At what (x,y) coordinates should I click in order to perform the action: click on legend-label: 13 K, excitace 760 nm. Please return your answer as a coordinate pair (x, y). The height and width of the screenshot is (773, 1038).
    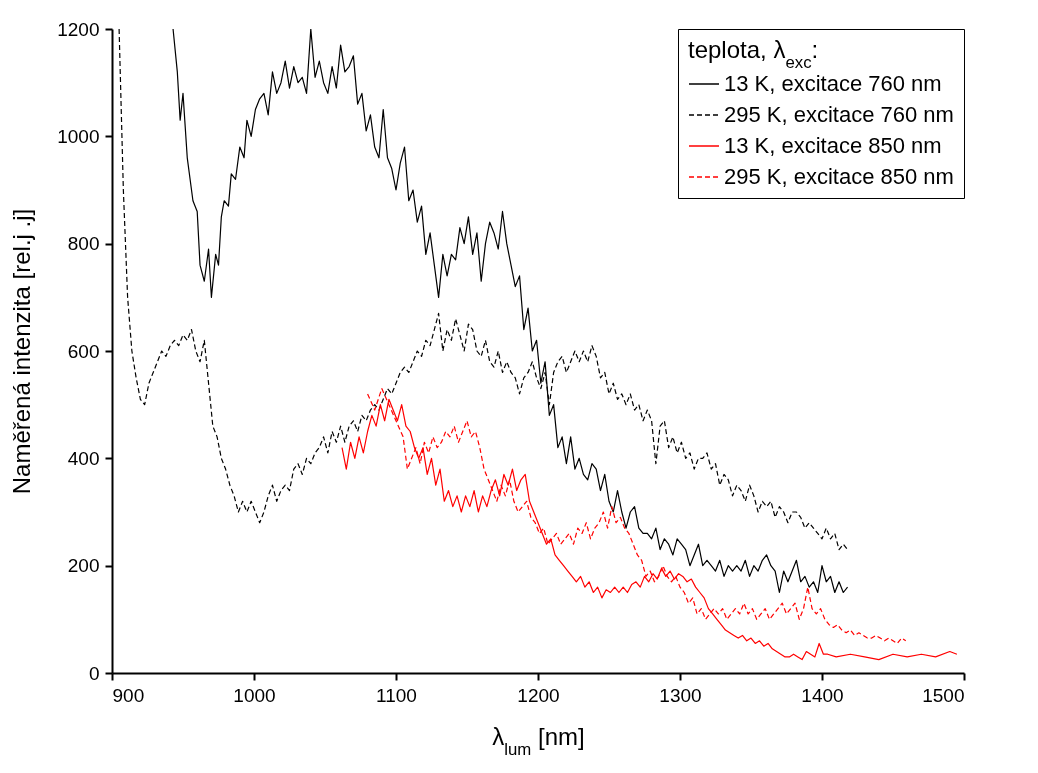
    Looking at the image, I should click on (833, 83).